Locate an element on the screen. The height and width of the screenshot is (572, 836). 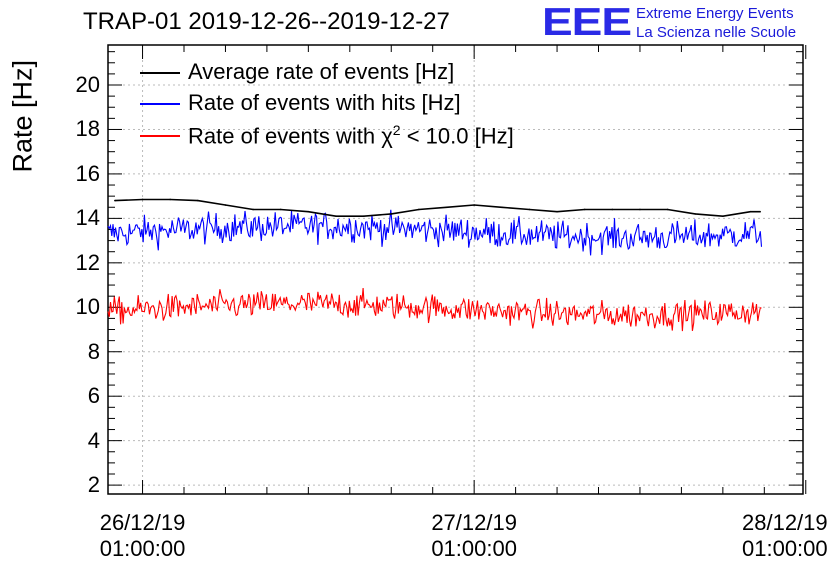
legend-chi2-text-before: Rate of events with is located at coordinates (285, 136).